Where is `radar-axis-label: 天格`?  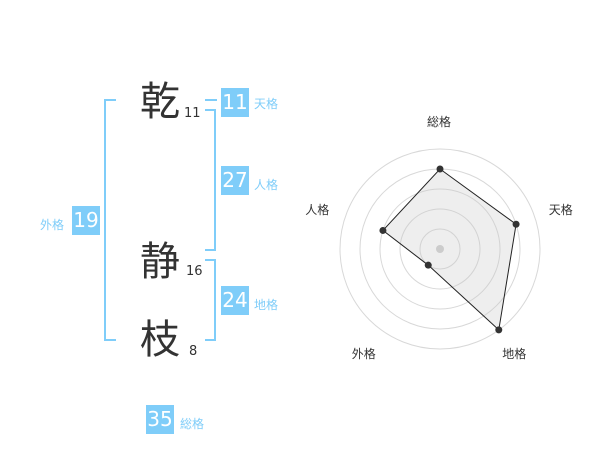 radar-axis-label: 天格 is located at coordinates (560, 210).